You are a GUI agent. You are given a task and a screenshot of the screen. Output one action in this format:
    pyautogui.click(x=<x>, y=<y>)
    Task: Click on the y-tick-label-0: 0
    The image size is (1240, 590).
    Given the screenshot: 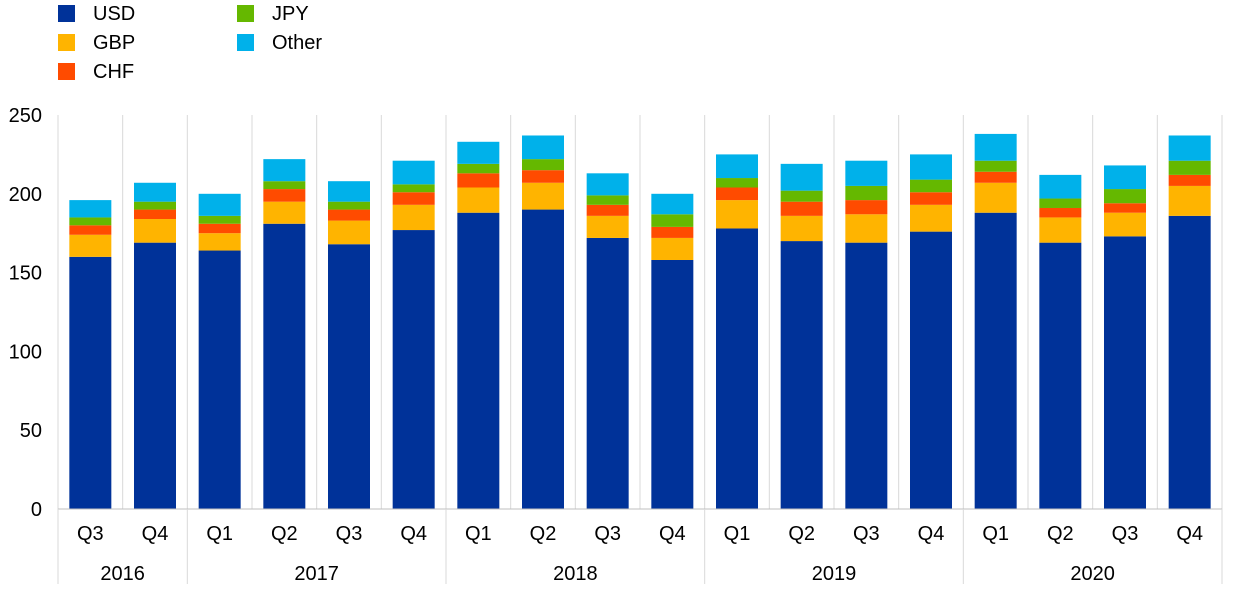 What is the action you would take?
    pyautogui.click(x=36, y=510)
    